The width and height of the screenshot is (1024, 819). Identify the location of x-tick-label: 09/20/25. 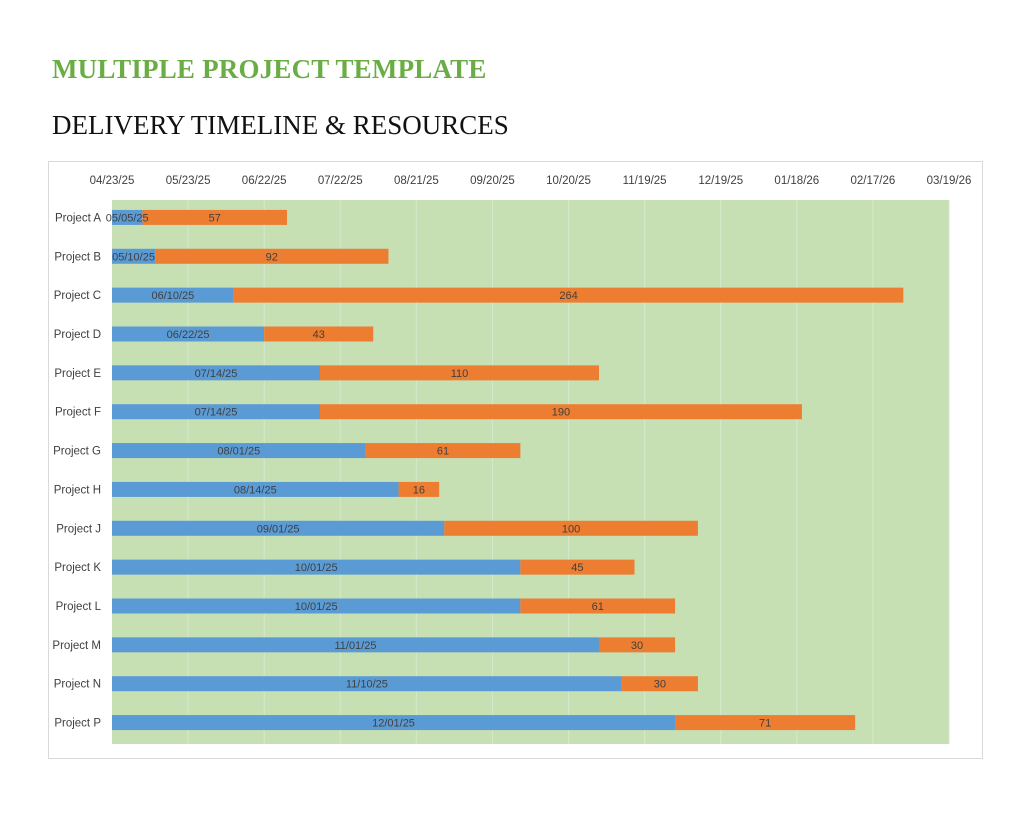
(492, 181).